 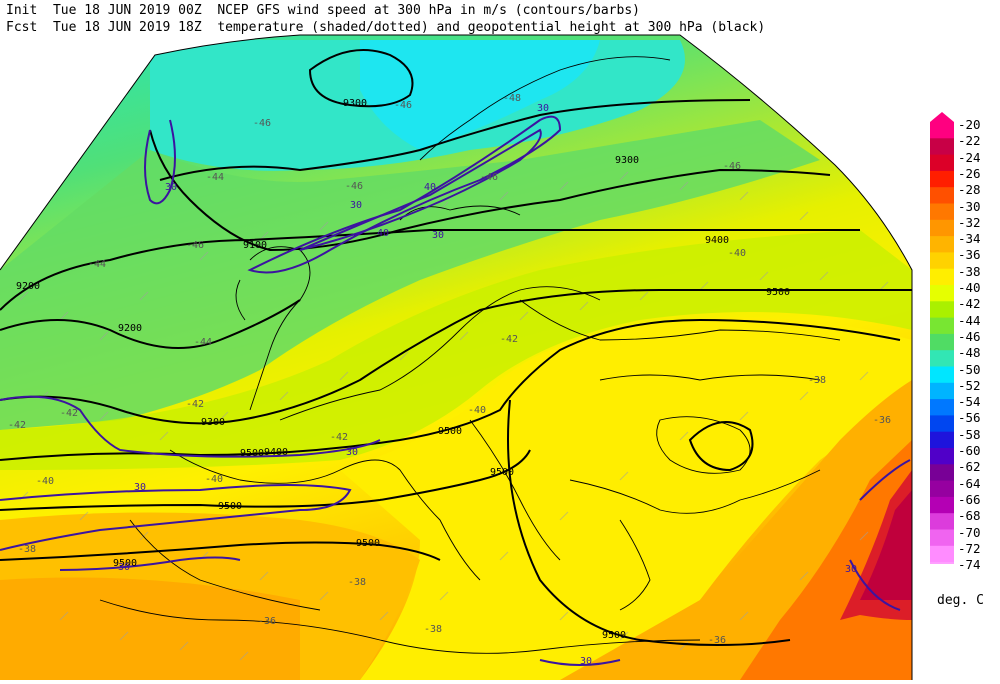 I want to click on contour-9300-north, so click(x=455, y=140).